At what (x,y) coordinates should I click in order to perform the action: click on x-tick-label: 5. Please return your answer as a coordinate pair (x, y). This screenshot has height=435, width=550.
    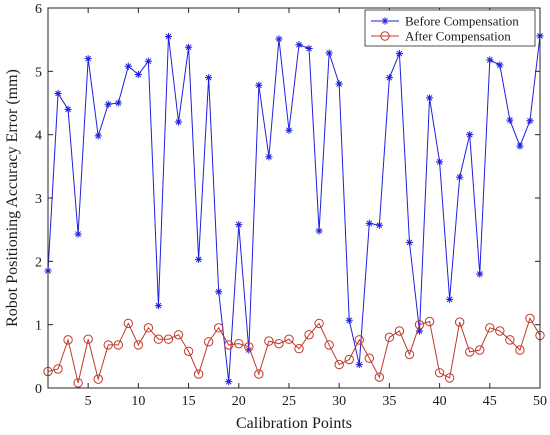
    Looking at the image, I should click on (88, 401).